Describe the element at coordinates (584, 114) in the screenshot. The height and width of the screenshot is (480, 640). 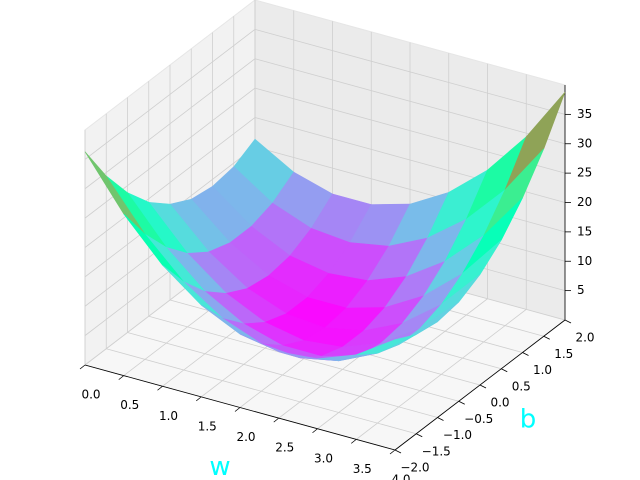
I see `z-tick-label: 35` at that location.